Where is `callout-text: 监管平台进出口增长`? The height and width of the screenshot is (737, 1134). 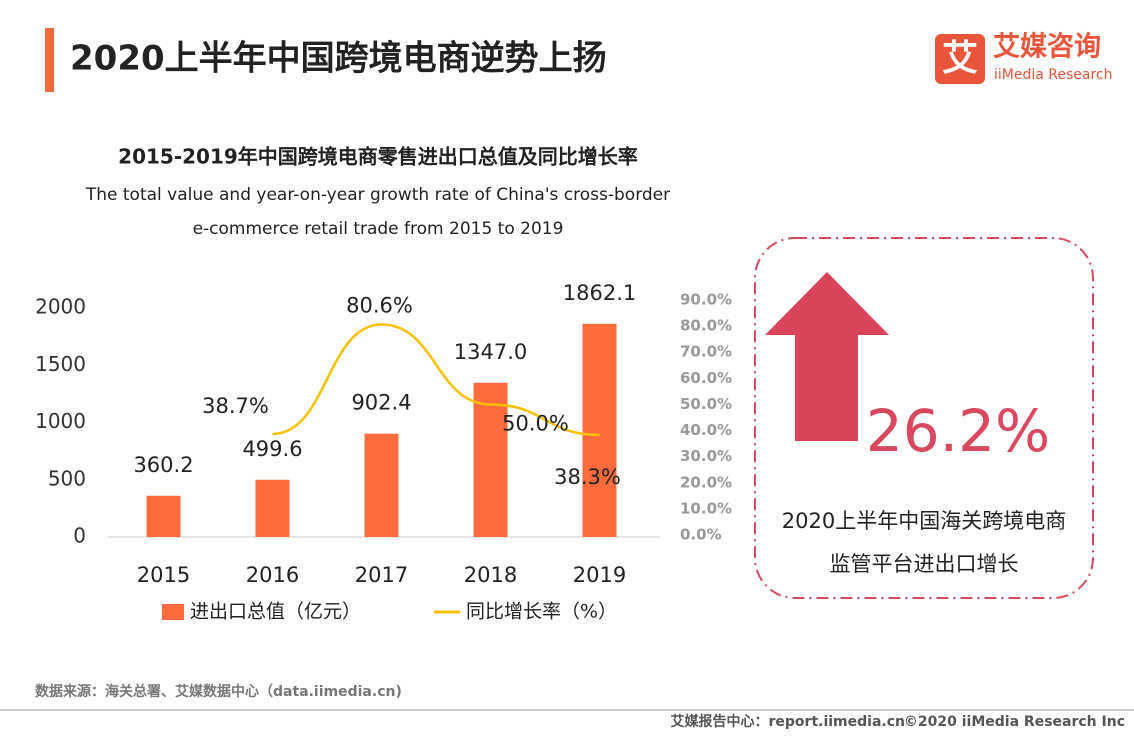
callout-text: 监管平台进出口增长 is located at coordinates (924, 564).